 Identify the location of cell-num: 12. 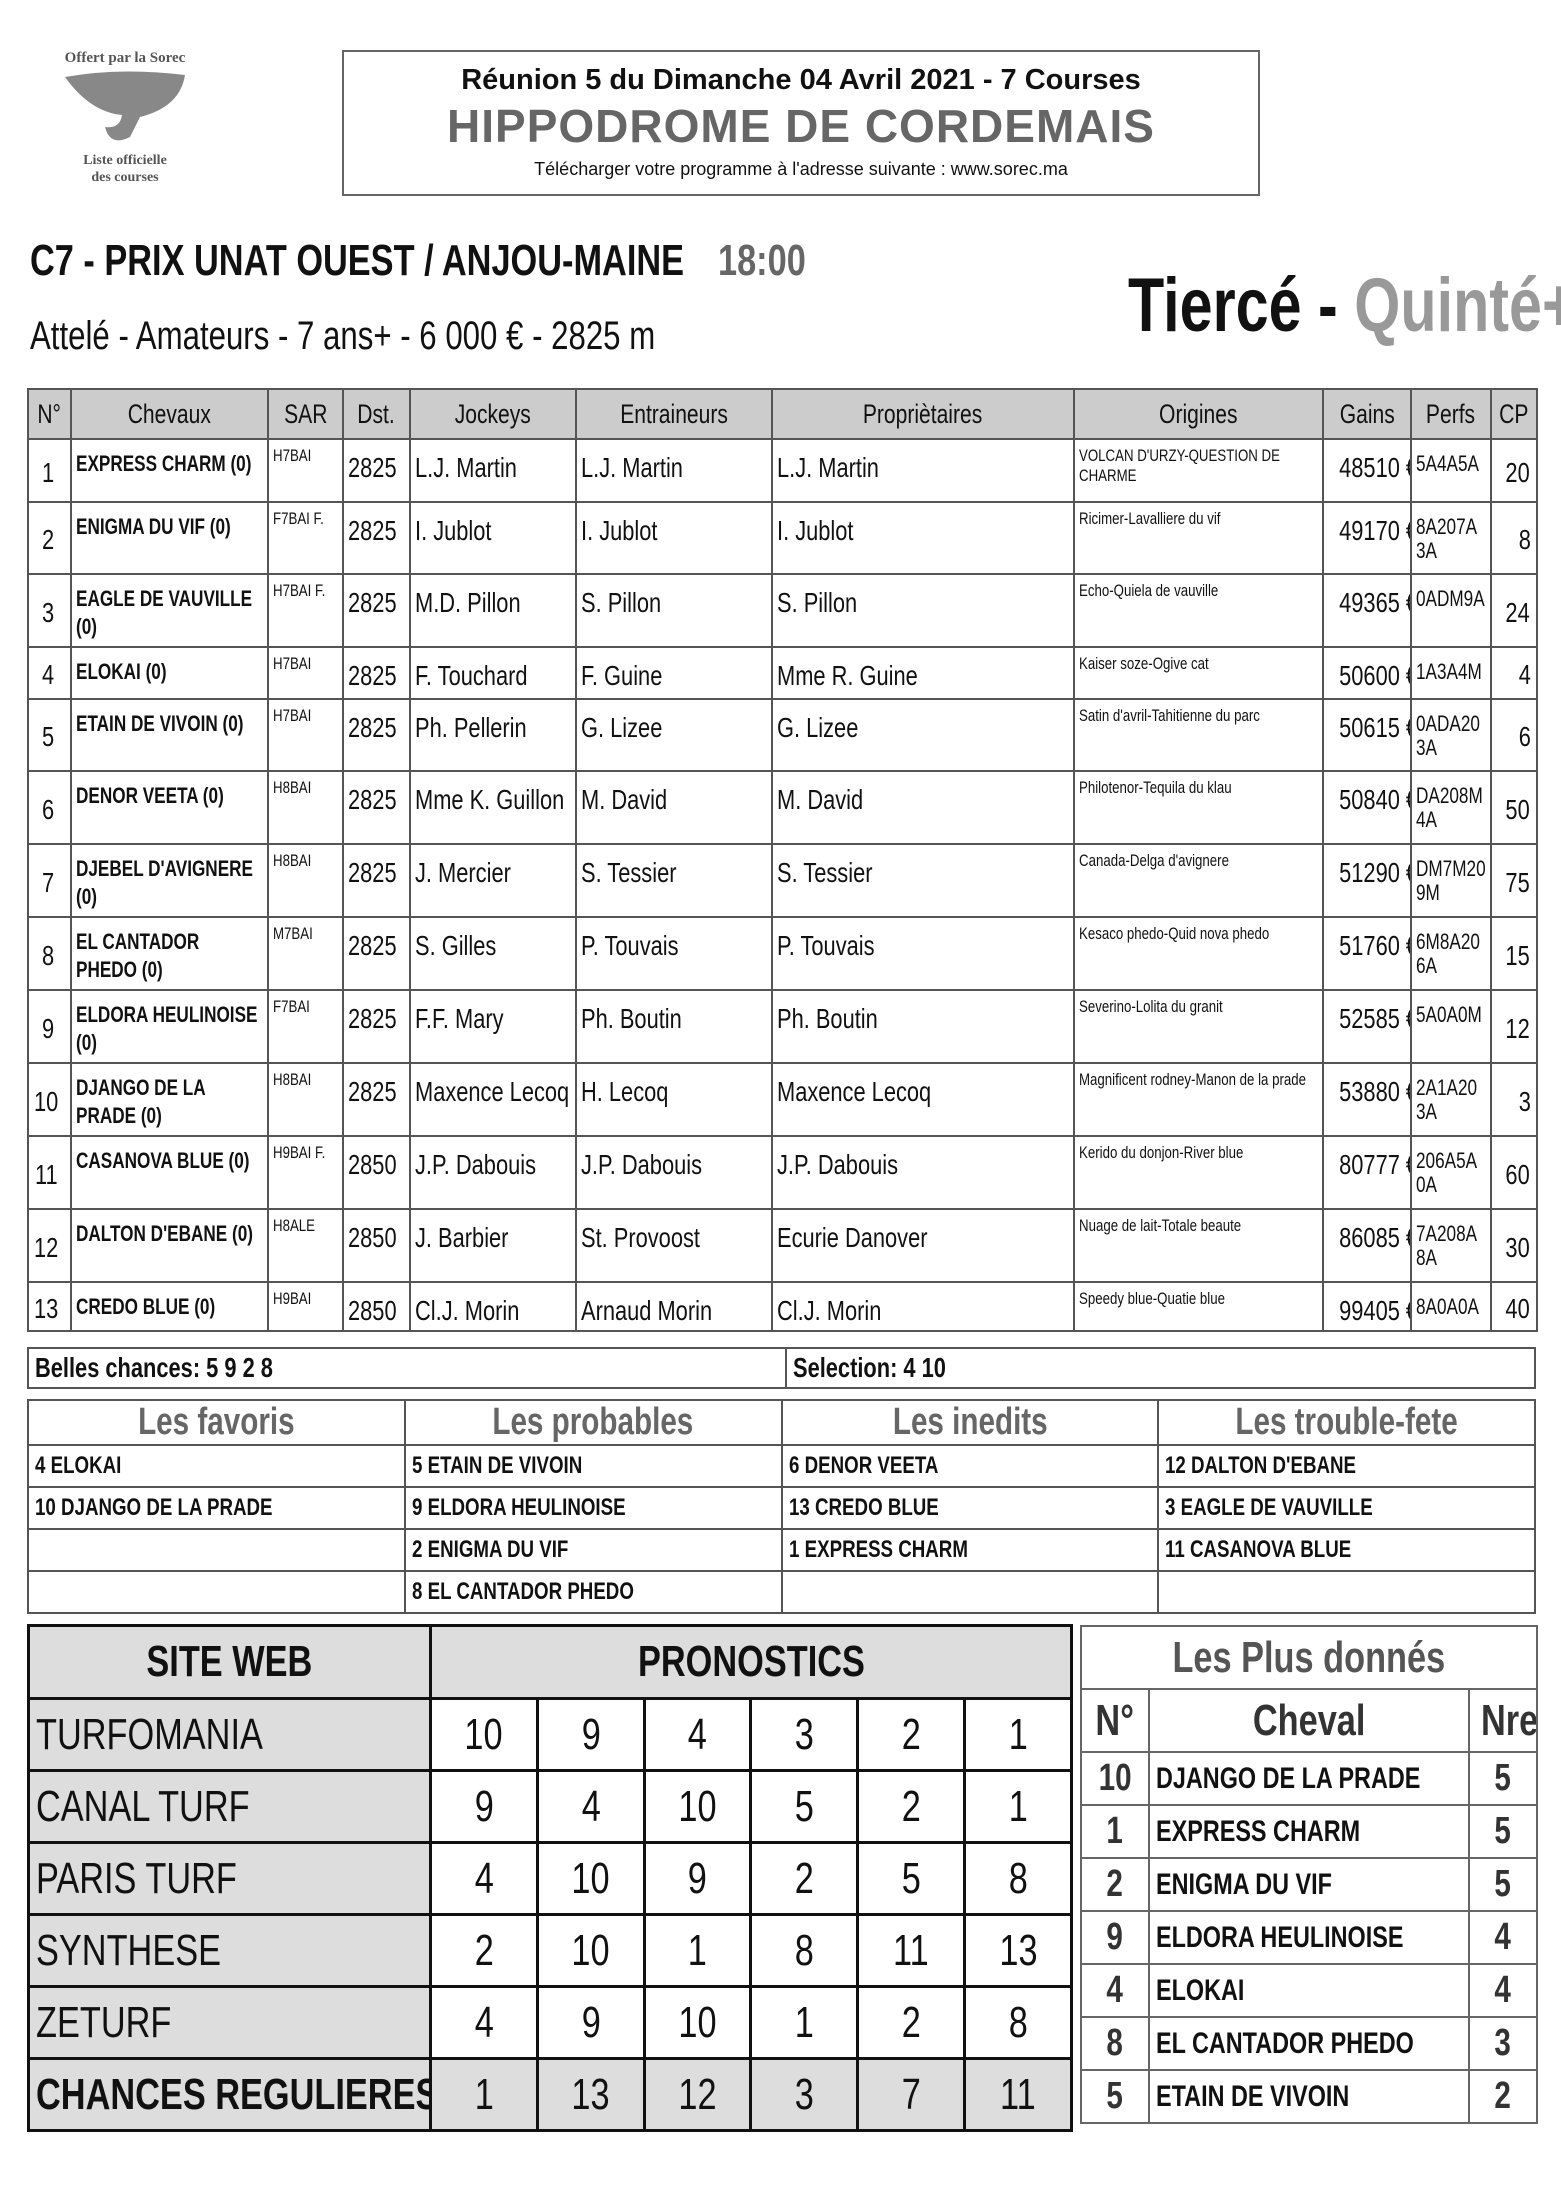
(46, 1247).